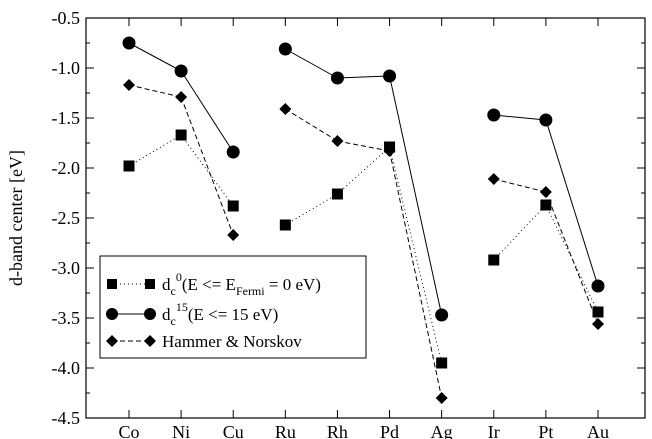 Image resolution: width=652 pixels, height=439 pixels. Describe the element at coordinates (66, 318) in the screenshot. I see `y-tick-label: -3.5` at that location.